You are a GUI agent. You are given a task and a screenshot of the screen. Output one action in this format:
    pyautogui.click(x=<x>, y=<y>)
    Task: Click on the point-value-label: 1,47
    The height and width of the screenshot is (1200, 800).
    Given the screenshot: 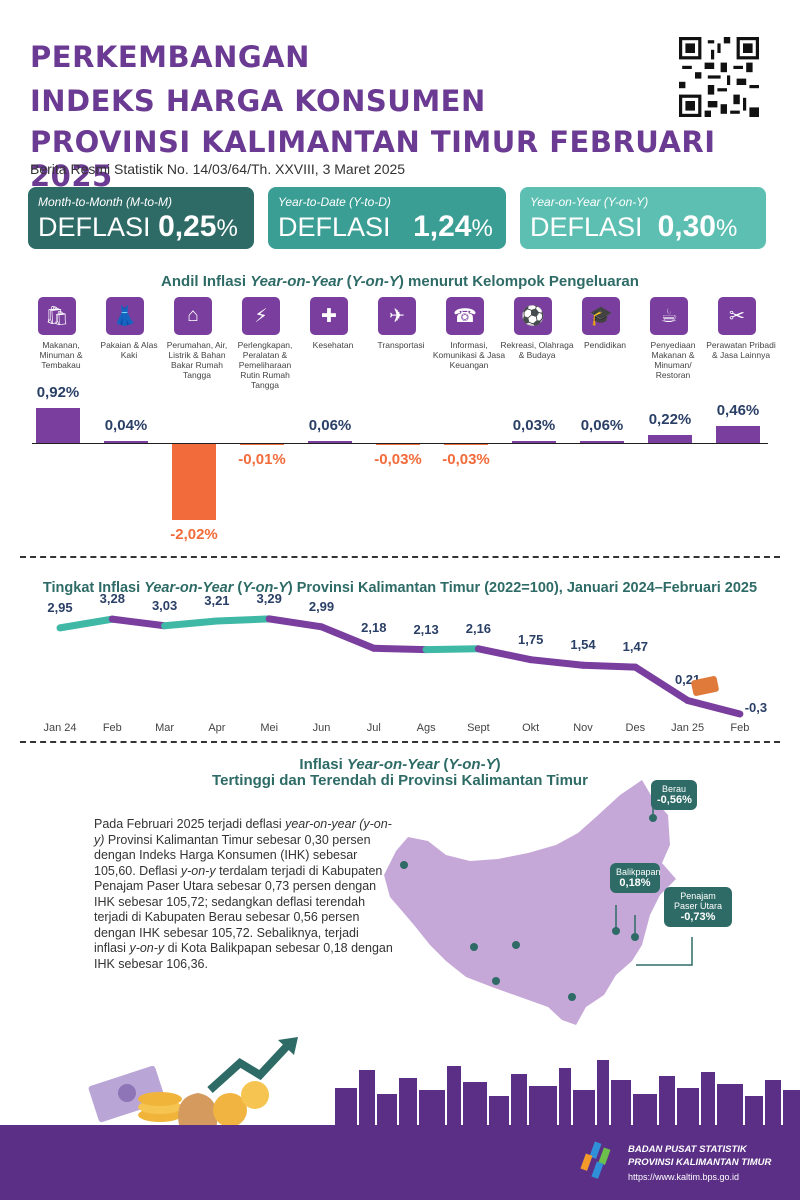 What is the action you would take?
    pyautogui.click(x=635, y=647)
    